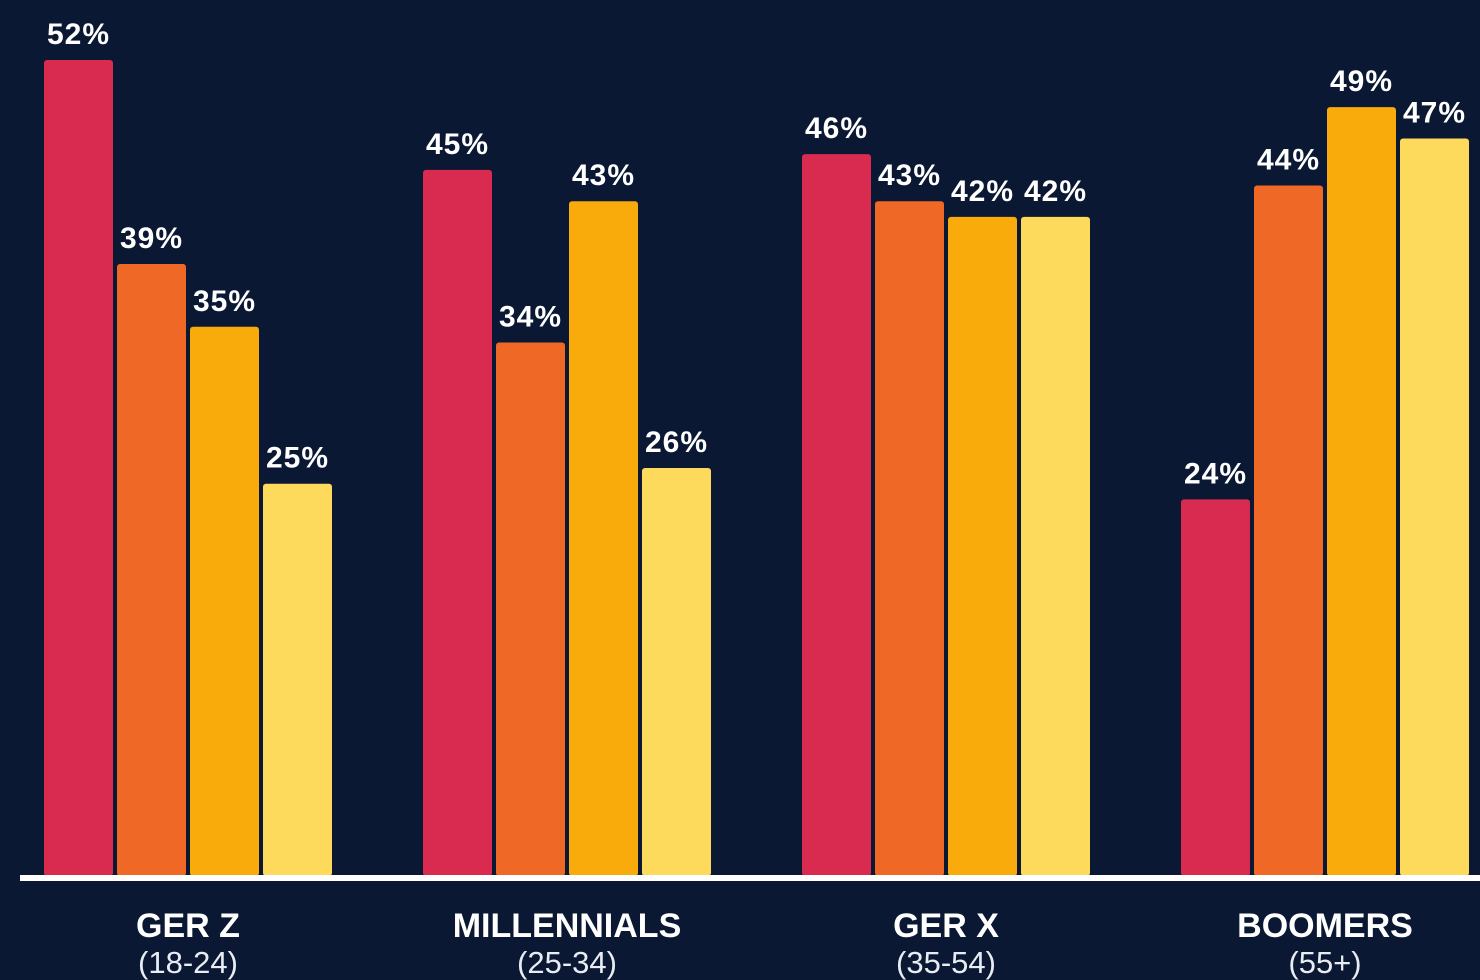  Describe the element at coordinates (1324, 962) in the screenshot. I see `category-note: (55+)` at that location.